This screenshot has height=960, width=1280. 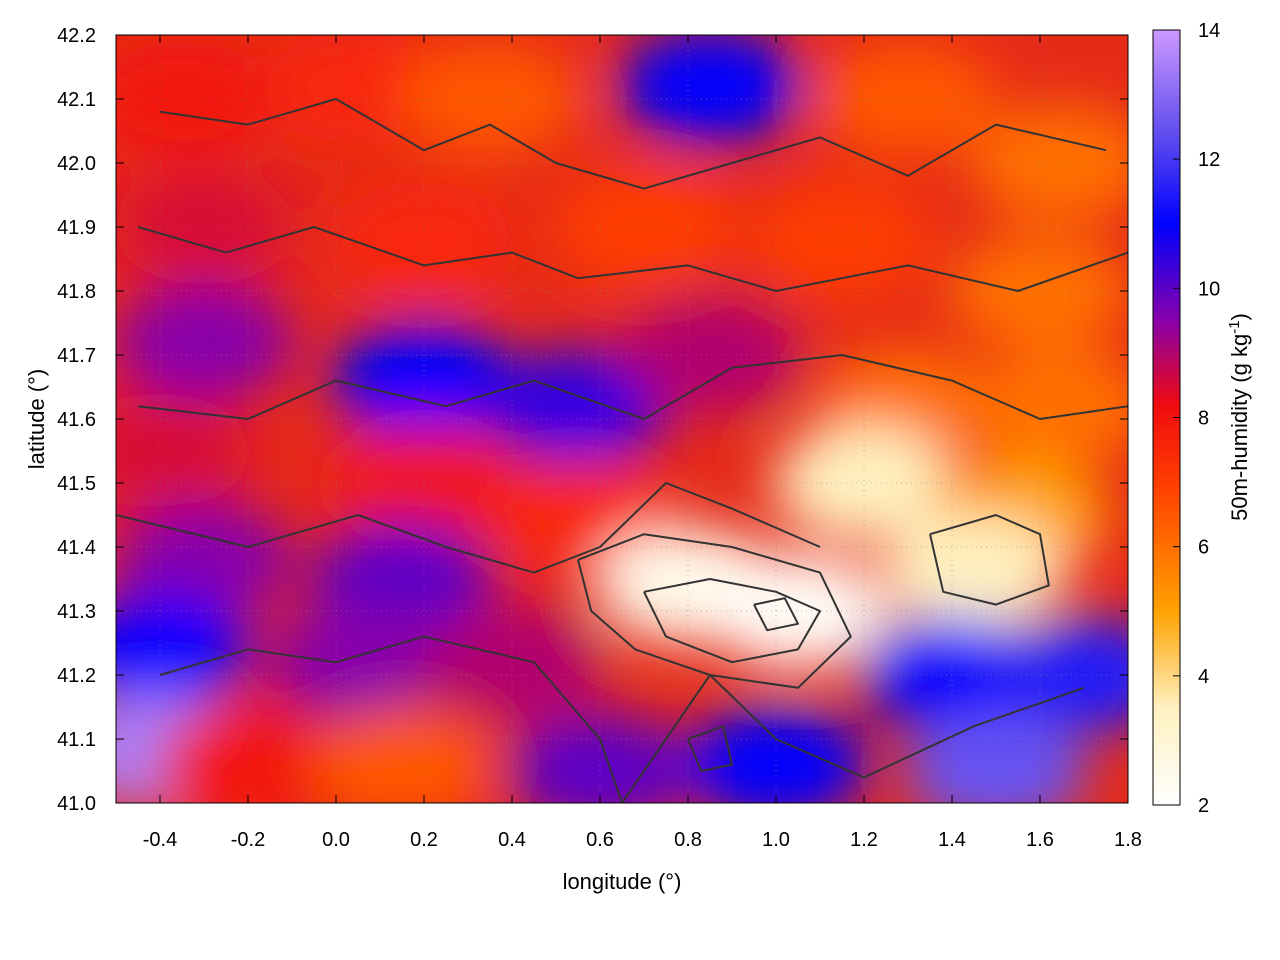 I want to click on x-tick-label-9: 1.4, so click(x=952, y=840).